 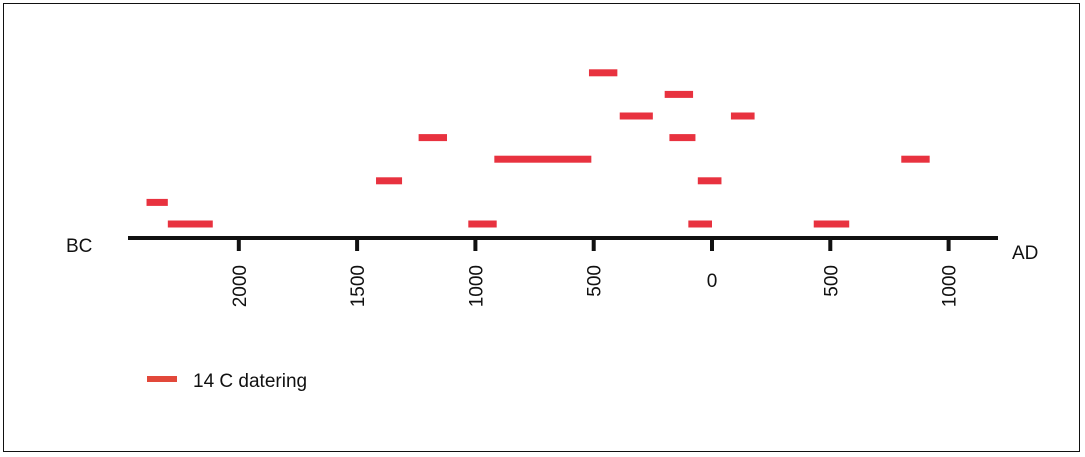 What do you see at coordinates (79, 246) in the screenshot?
I see `axis-left-label: BC` at bounding box center [79, 246].